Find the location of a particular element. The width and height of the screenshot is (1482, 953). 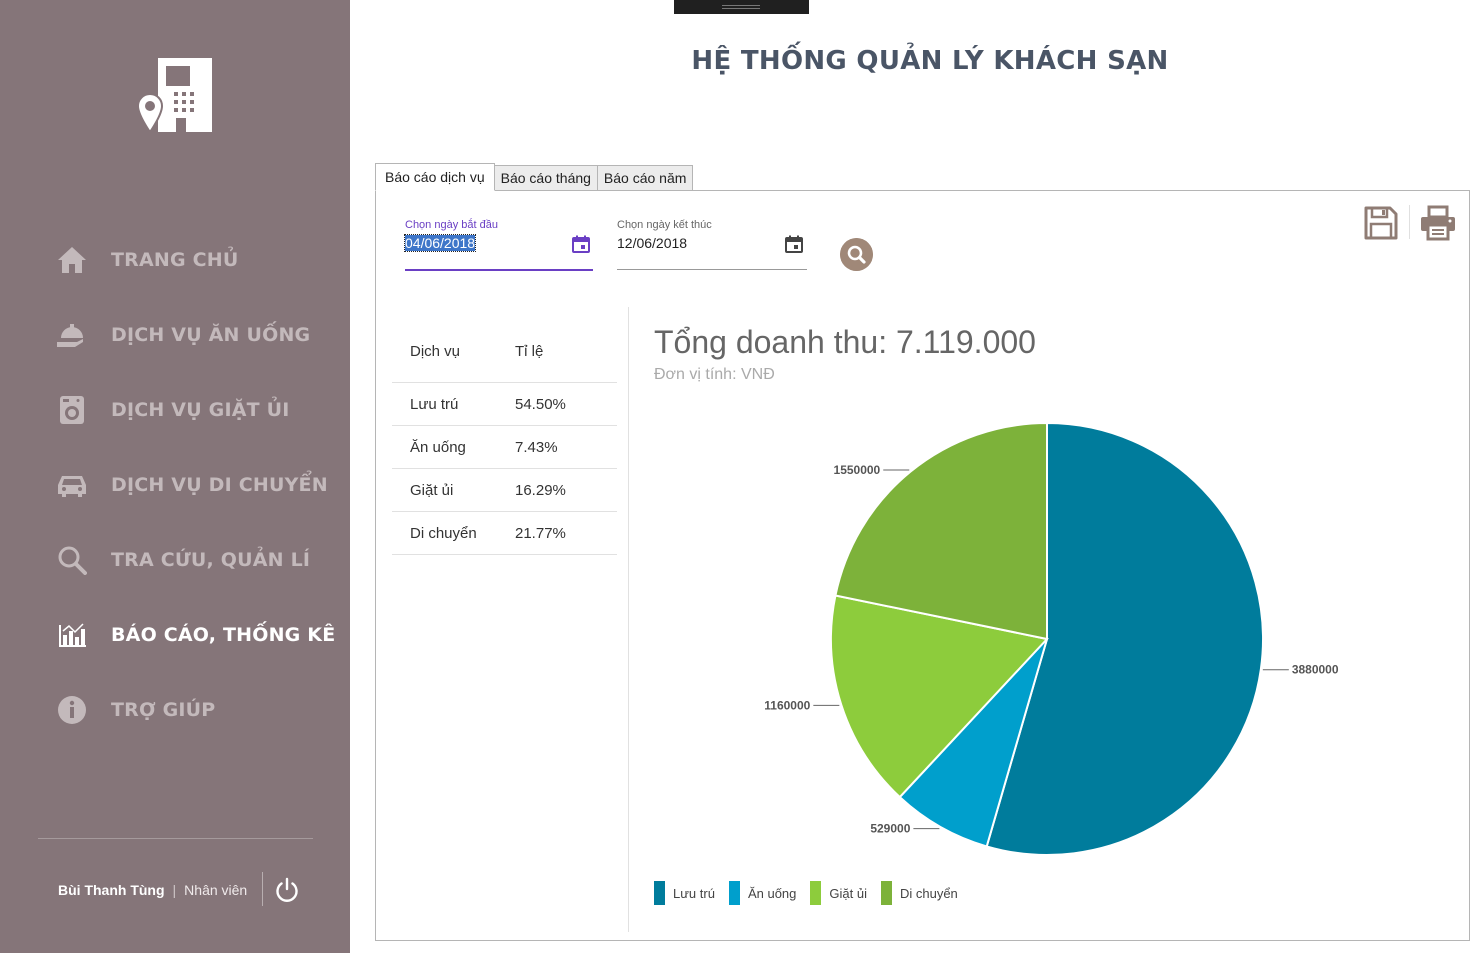

sidebar-item-laundry: DỊCH VỤ GIẶT ỦI is located at coordinates (197, 410).